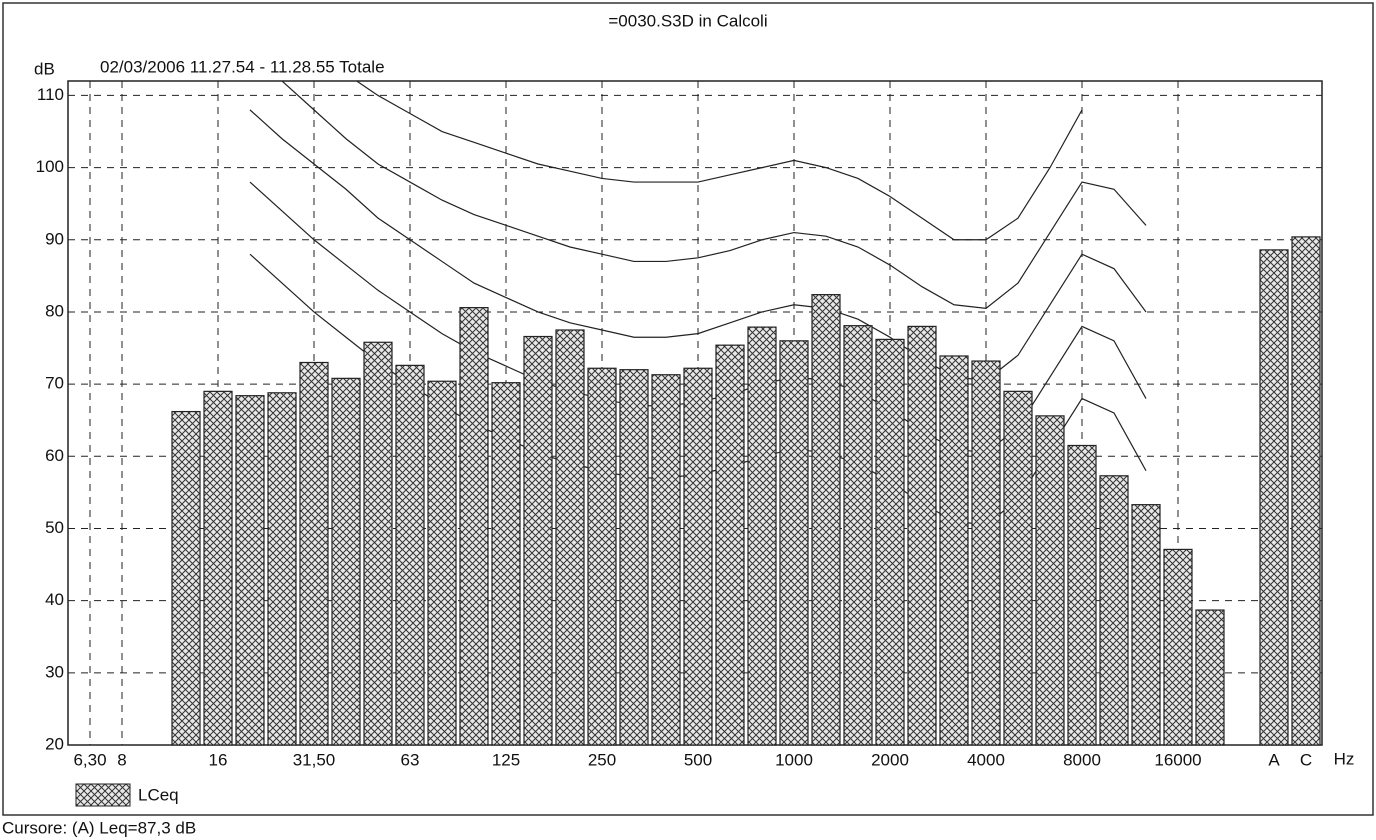  What do you see at coordinates (158, 794) in the screenshot?
I see `legend-label: LCeq` at bounding box center [158, 794].